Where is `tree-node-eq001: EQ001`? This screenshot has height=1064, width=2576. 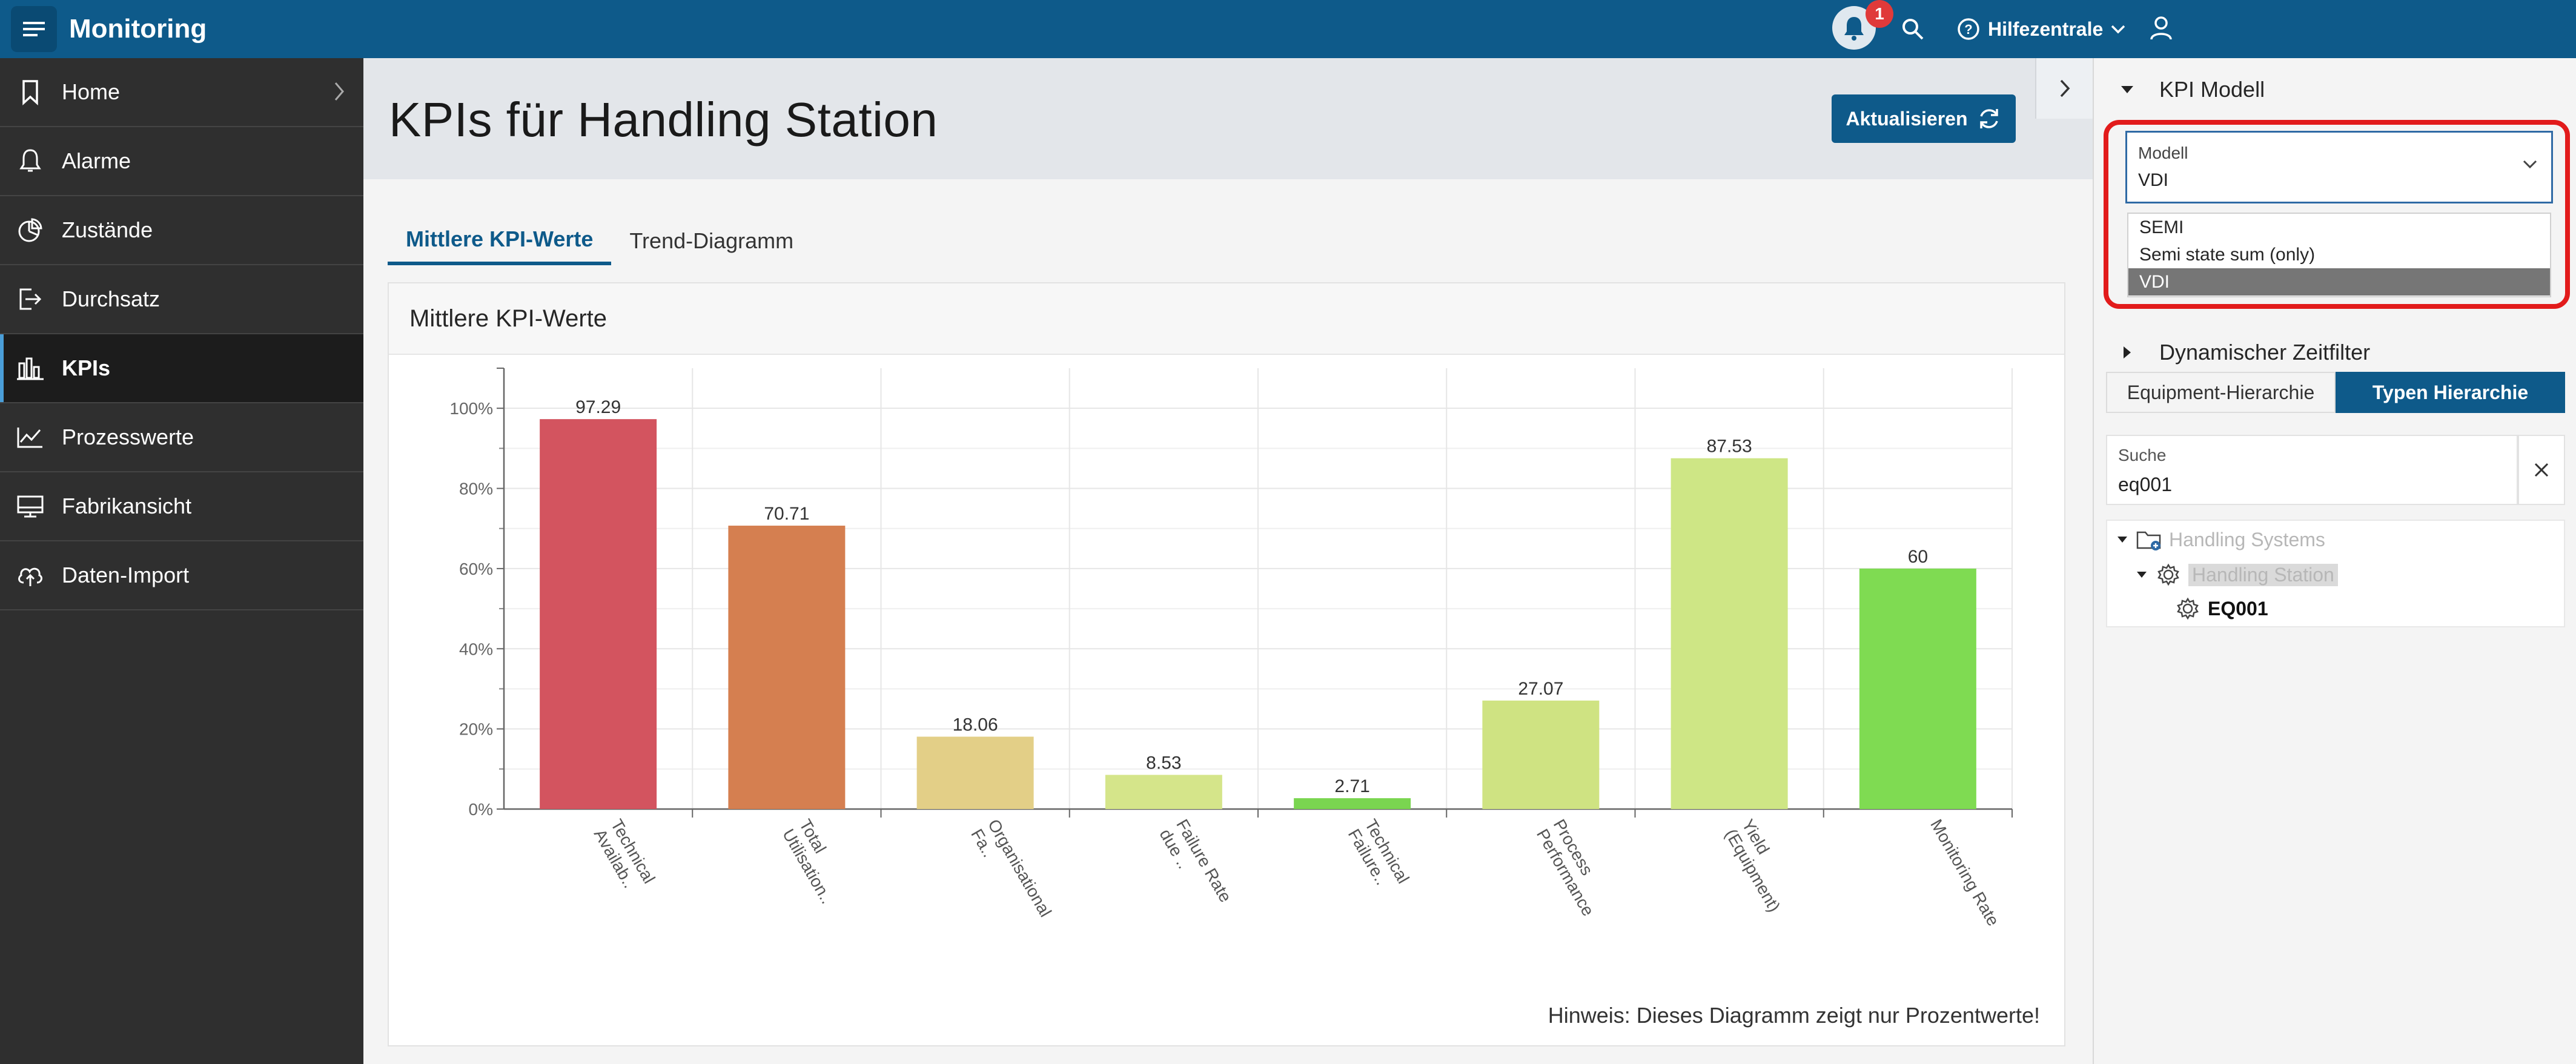
tree-node-eq001: EQ001 is located at coordinates (2221, 608).